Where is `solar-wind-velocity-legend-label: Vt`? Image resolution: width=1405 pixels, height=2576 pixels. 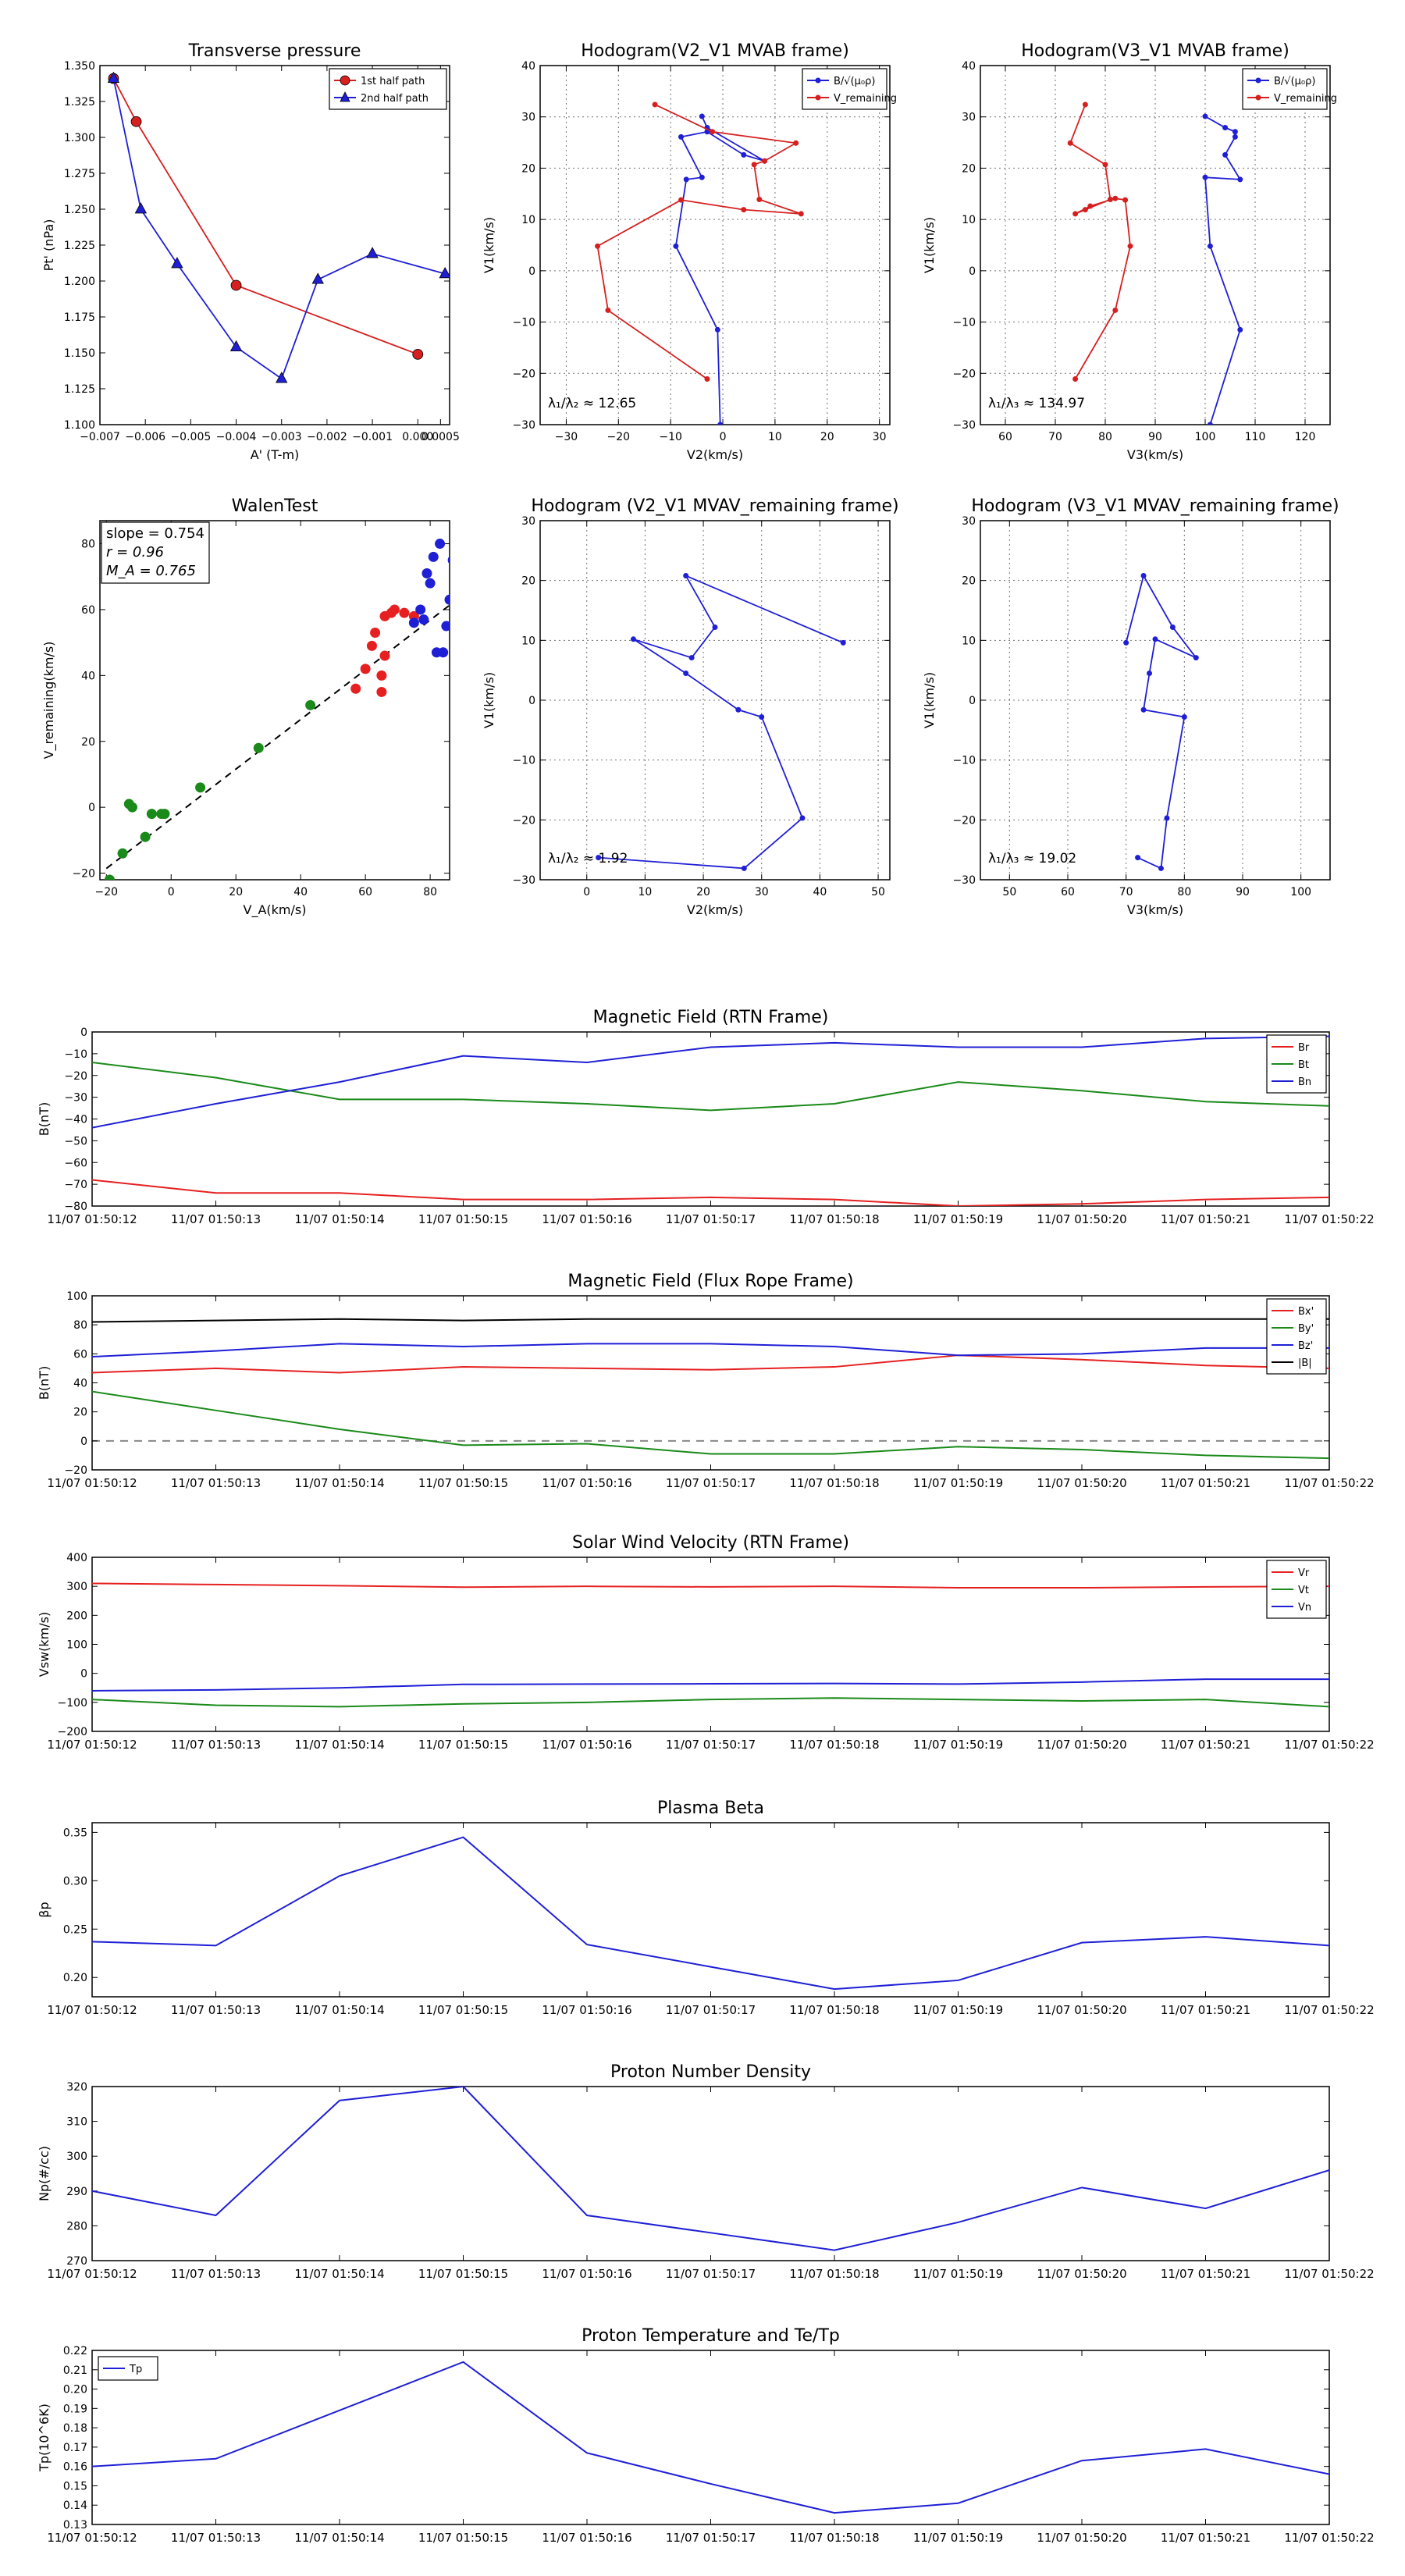
solar-wind-velocity-legend-label: Vt is located at coordinates (1303, 1590).